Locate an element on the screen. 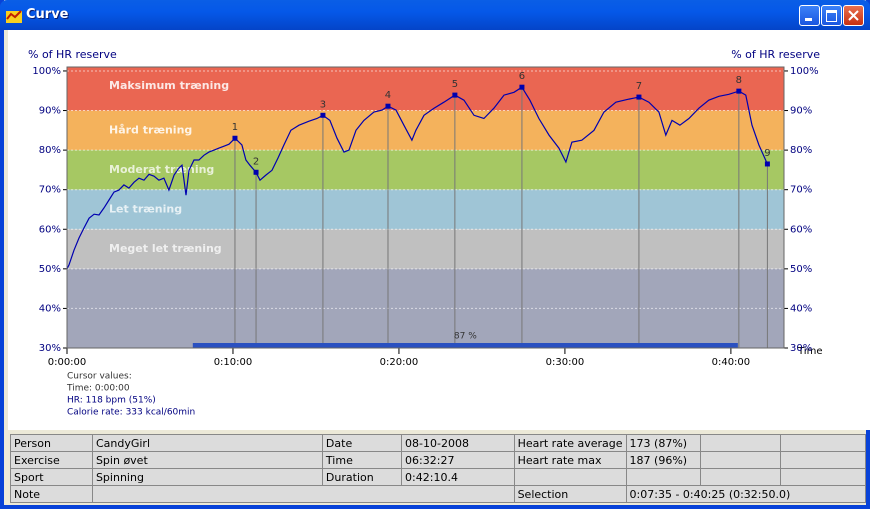 Image resolution: width=870 pixels, height=513 pixels. marker-label: 2 is located at coordinates (256, 161).